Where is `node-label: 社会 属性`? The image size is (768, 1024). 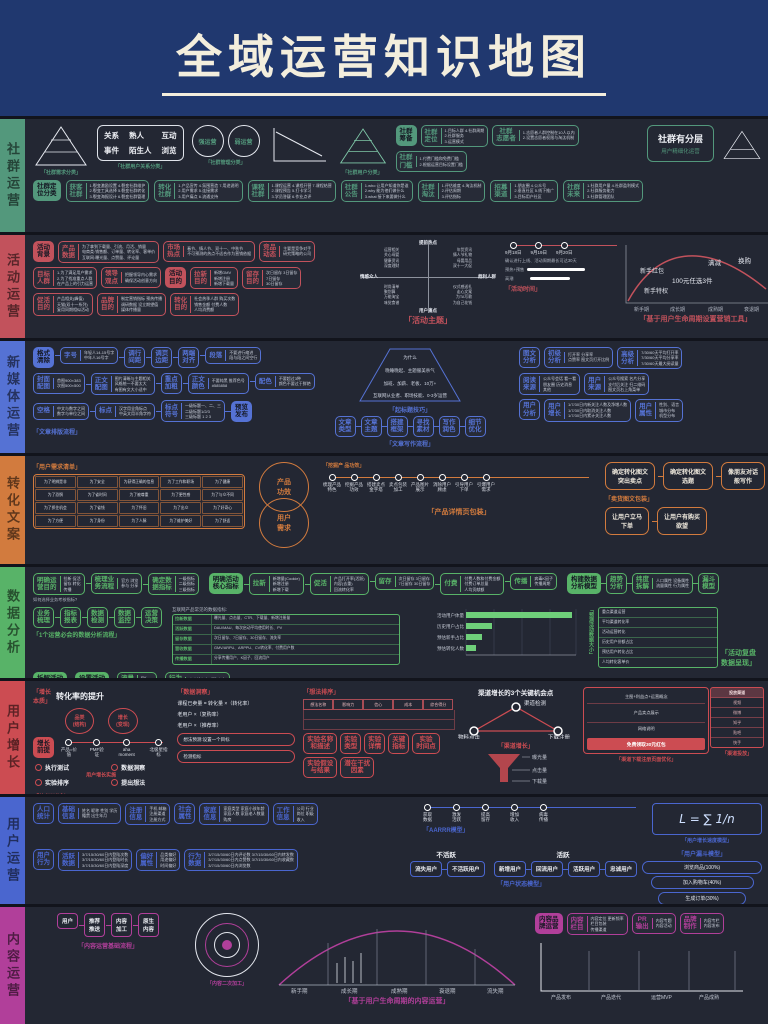
node-label: 社会 属性 is located at coordinates (185, 813).